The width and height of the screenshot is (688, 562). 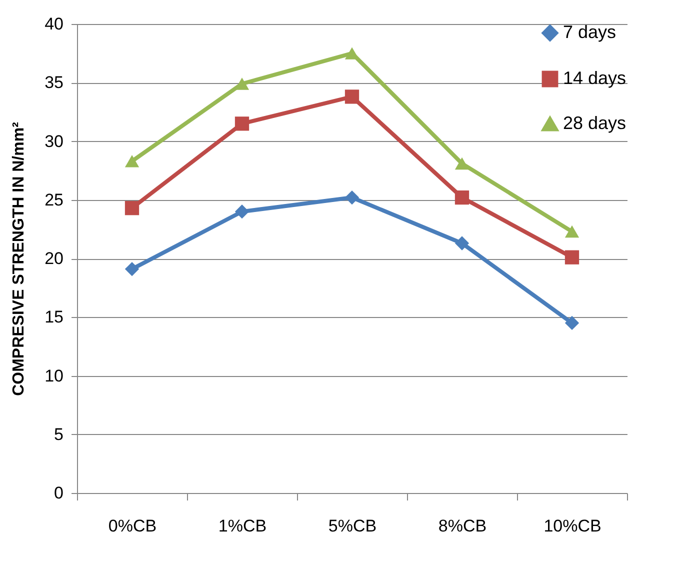 I want to click on y-tick-label: 15, so click(x=54, y=317).